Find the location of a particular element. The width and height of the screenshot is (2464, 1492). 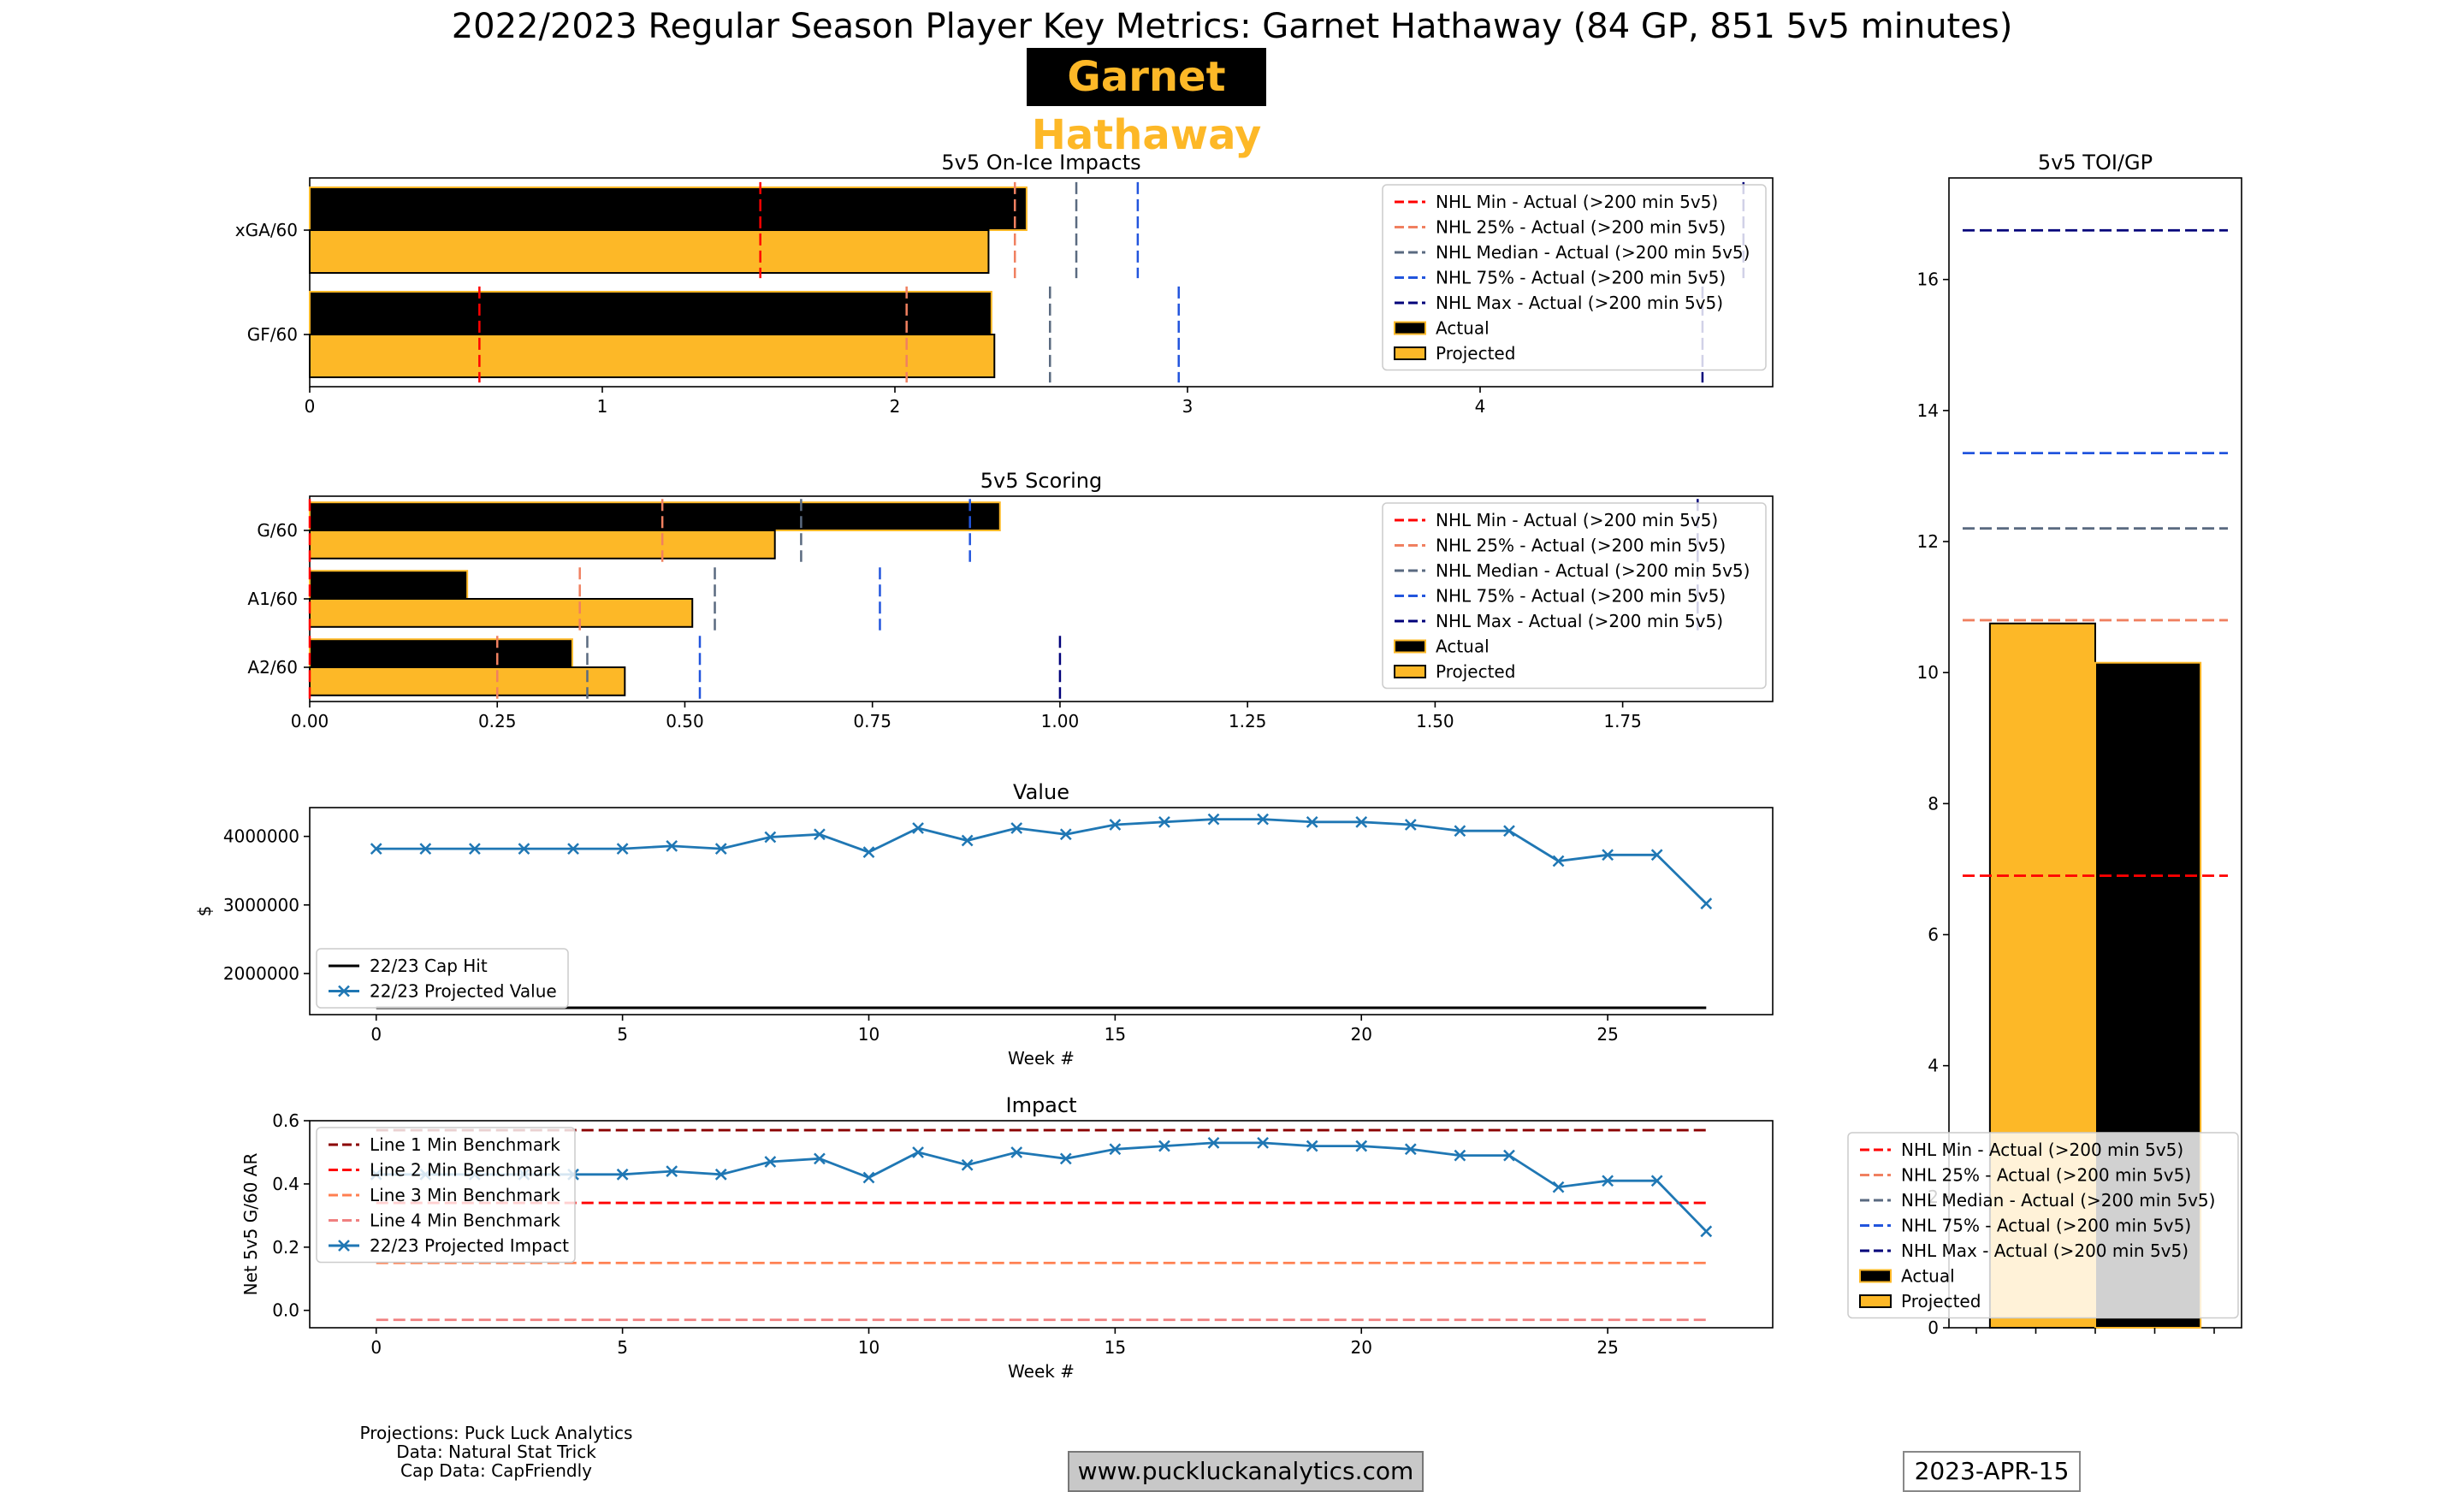

toi-ytick-label-2: 4 is located at coordinates (1933, 1066).